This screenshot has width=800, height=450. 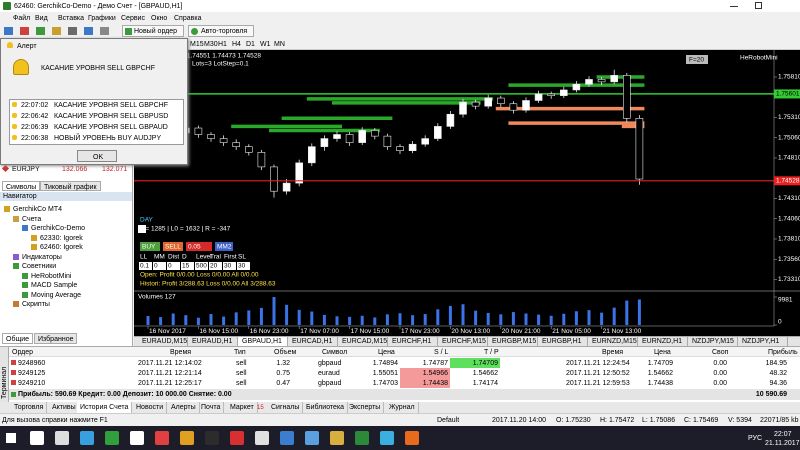 I want to click on menu-item: Вид, so click(x=41, y=18).